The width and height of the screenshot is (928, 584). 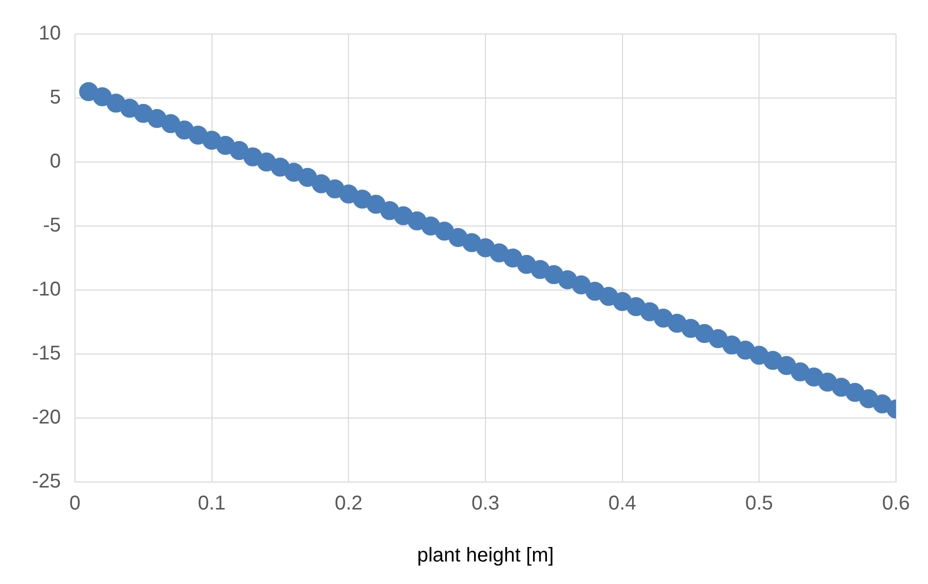 What do you see at coordinates (212, 503) in the screenshot?
I see `x-tick-label: 0.1` at bounding box center [212, 503].